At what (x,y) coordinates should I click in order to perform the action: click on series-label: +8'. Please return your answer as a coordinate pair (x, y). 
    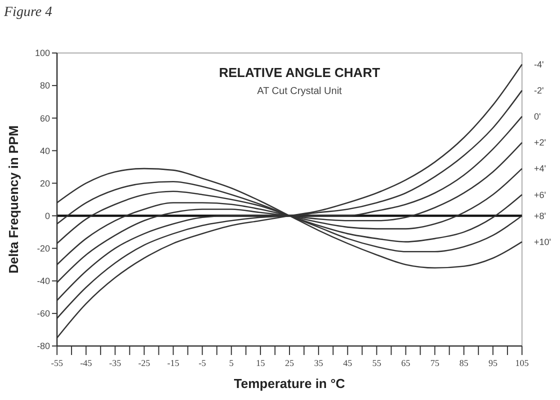
    Looking at the image, I should click on (540, 215).